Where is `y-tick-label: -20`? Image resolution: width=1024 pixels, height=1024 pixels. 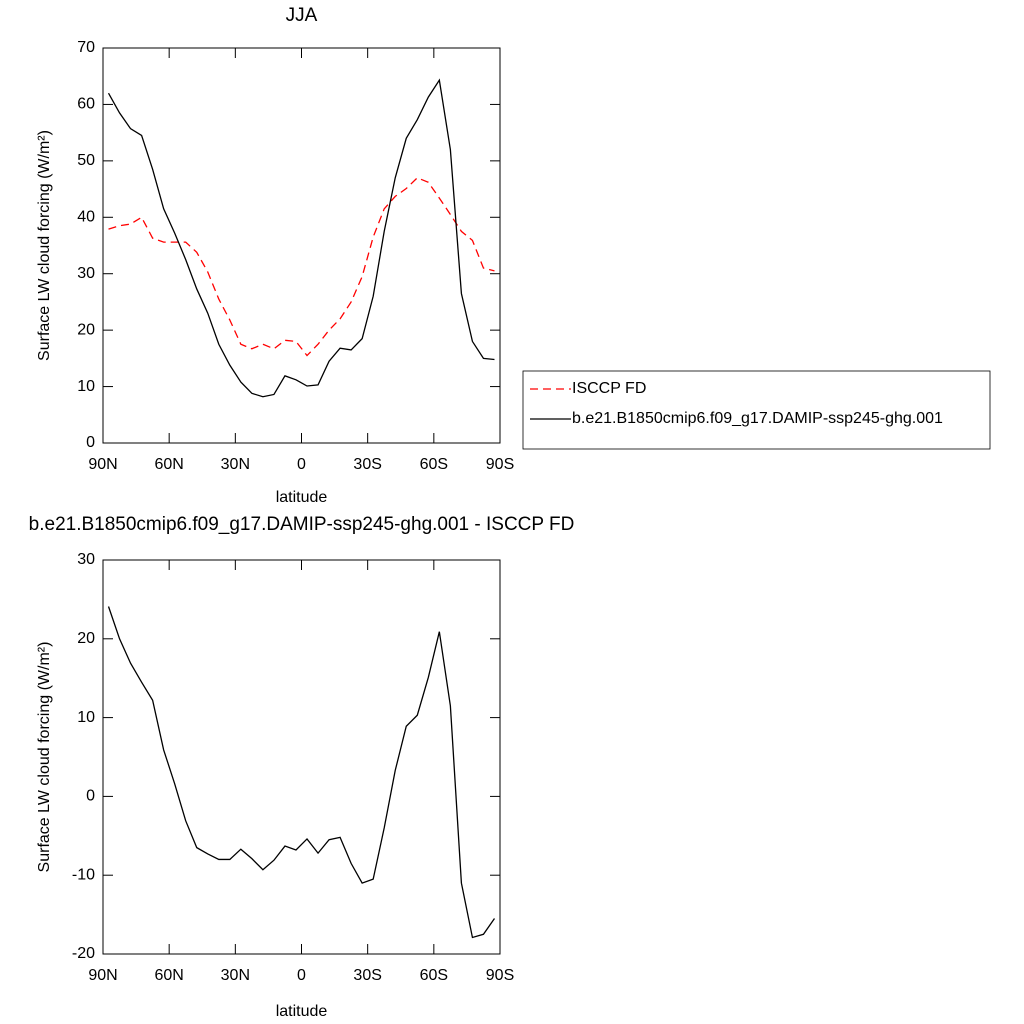
y-tick-label: -20 is located at coordinates (83, 953).